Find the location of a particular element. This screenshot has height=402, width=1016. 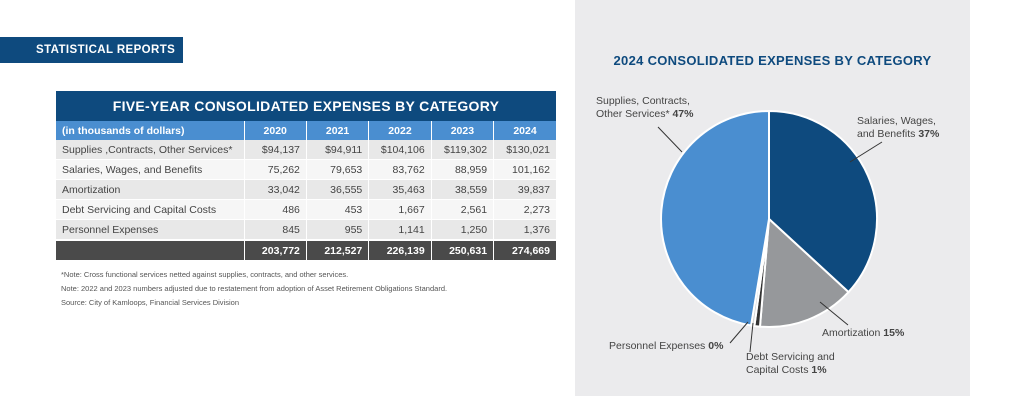

table-cell: 33,042 is located at coordinates (275, 189).